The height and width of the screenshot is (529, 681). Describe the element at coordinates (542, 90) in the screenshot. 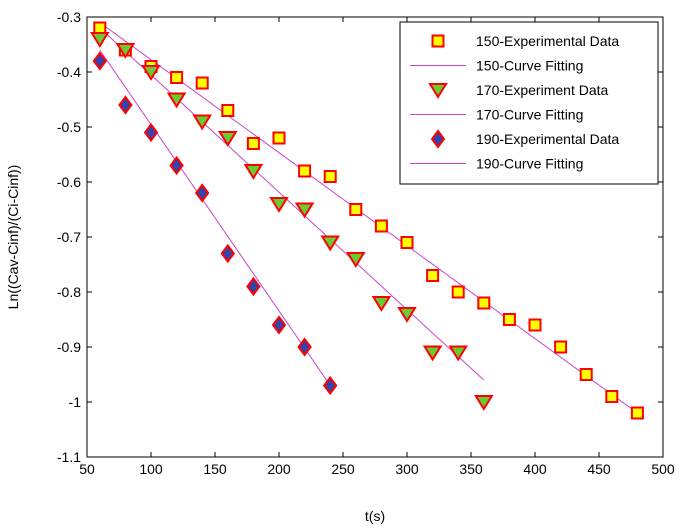

I see `legend-entry-label: 170-Experiment Data` at that location.